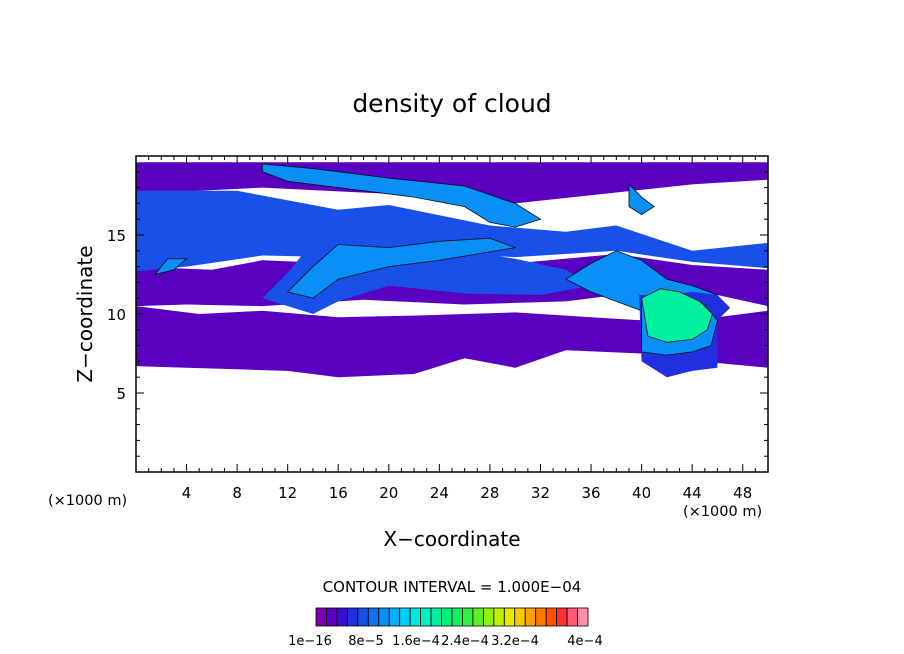 The height and width of the screenshot is (654, 904). Describe the element at coordinates (416, 641) in the screenshot. I see `colorbar-label: 1.6e−4` at that location.